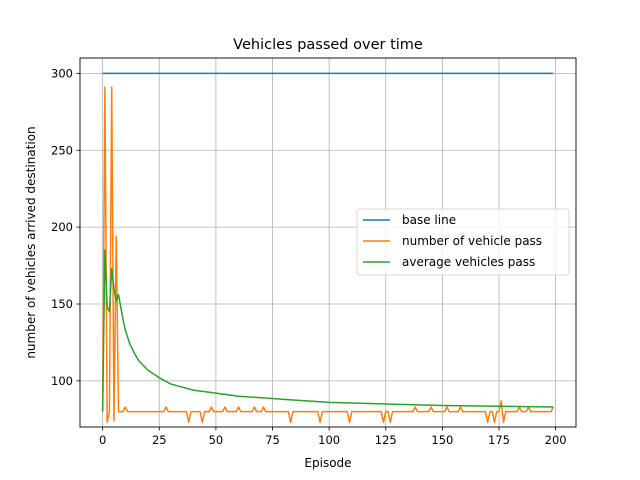 The image size is (640, 480). Describe the element at coordinates (556, 440) in the screenshot. I see `x-tick-label: 200` at that location.